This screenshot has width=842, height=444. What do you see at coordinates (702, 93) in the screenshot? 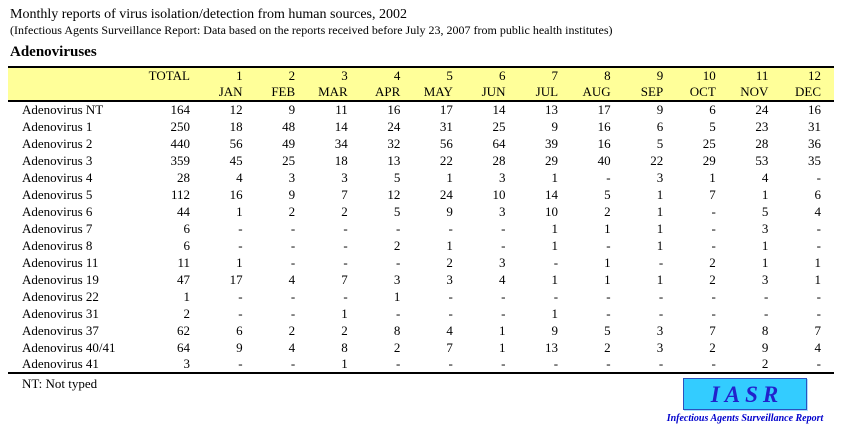
I see `col-header-month-name: OCT` at bounding box center [702, 93].